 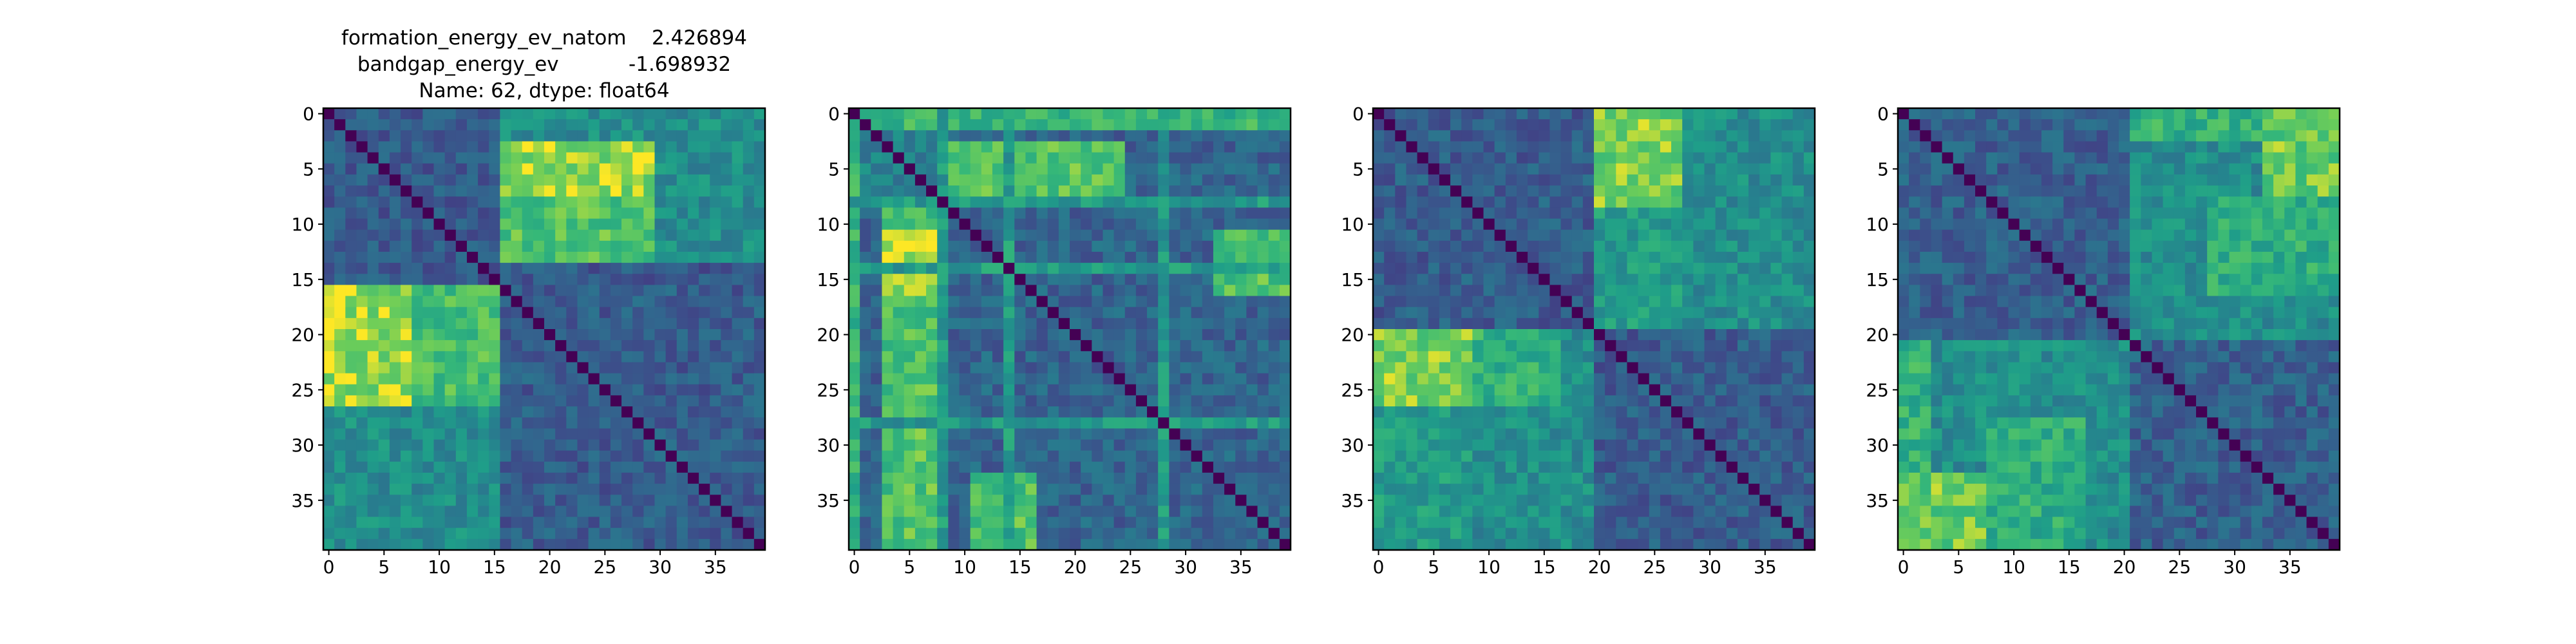 What do you see at coordinates (1352, 500) in the screenshot?
I see `y-tick-label: 35` at bounding box center [1352, 500].